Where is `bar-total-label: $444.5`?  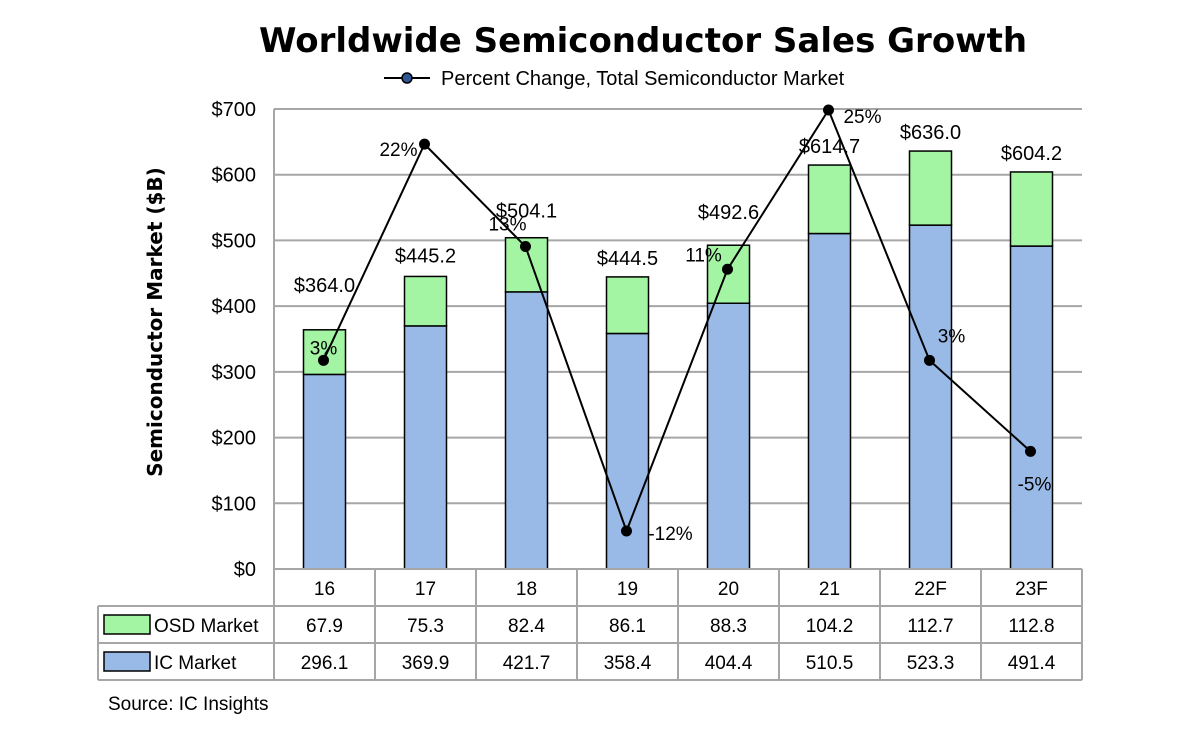 bar-total-label: $444.5 is located at coordinates (627, 259).